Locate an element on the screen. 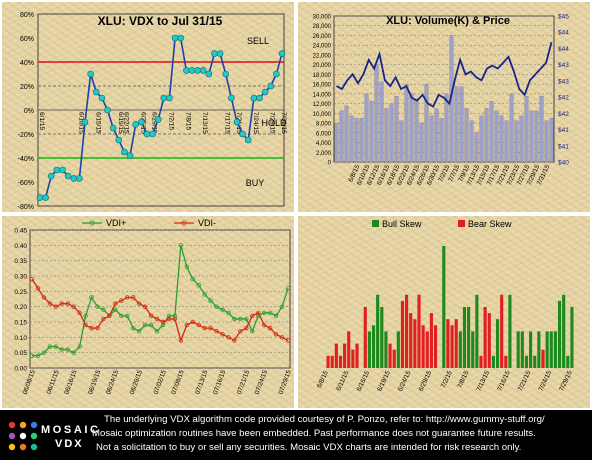  x-tick-label: 7/31/15 is located at coordinates (283, 123).